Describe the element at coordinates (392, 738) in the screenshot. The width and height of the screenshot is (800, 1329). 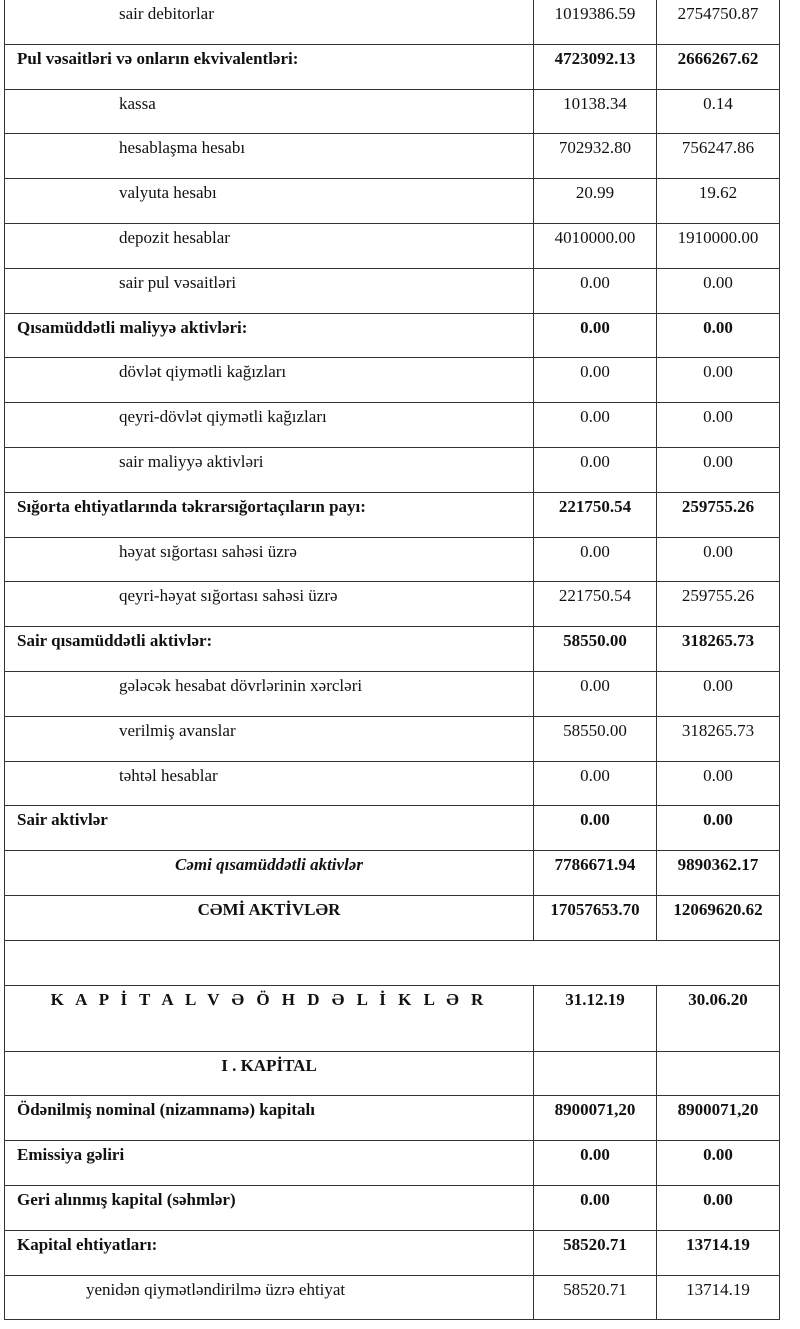
I see `table-row: verilmiş avanslar 58550.00 318265.73` at that location.